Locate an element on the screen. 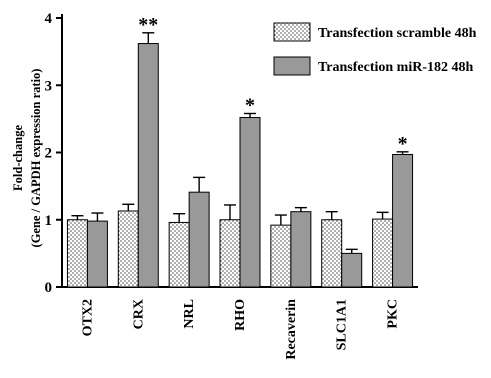  x-tick-label: RHO is located at coordinates (240, 315).